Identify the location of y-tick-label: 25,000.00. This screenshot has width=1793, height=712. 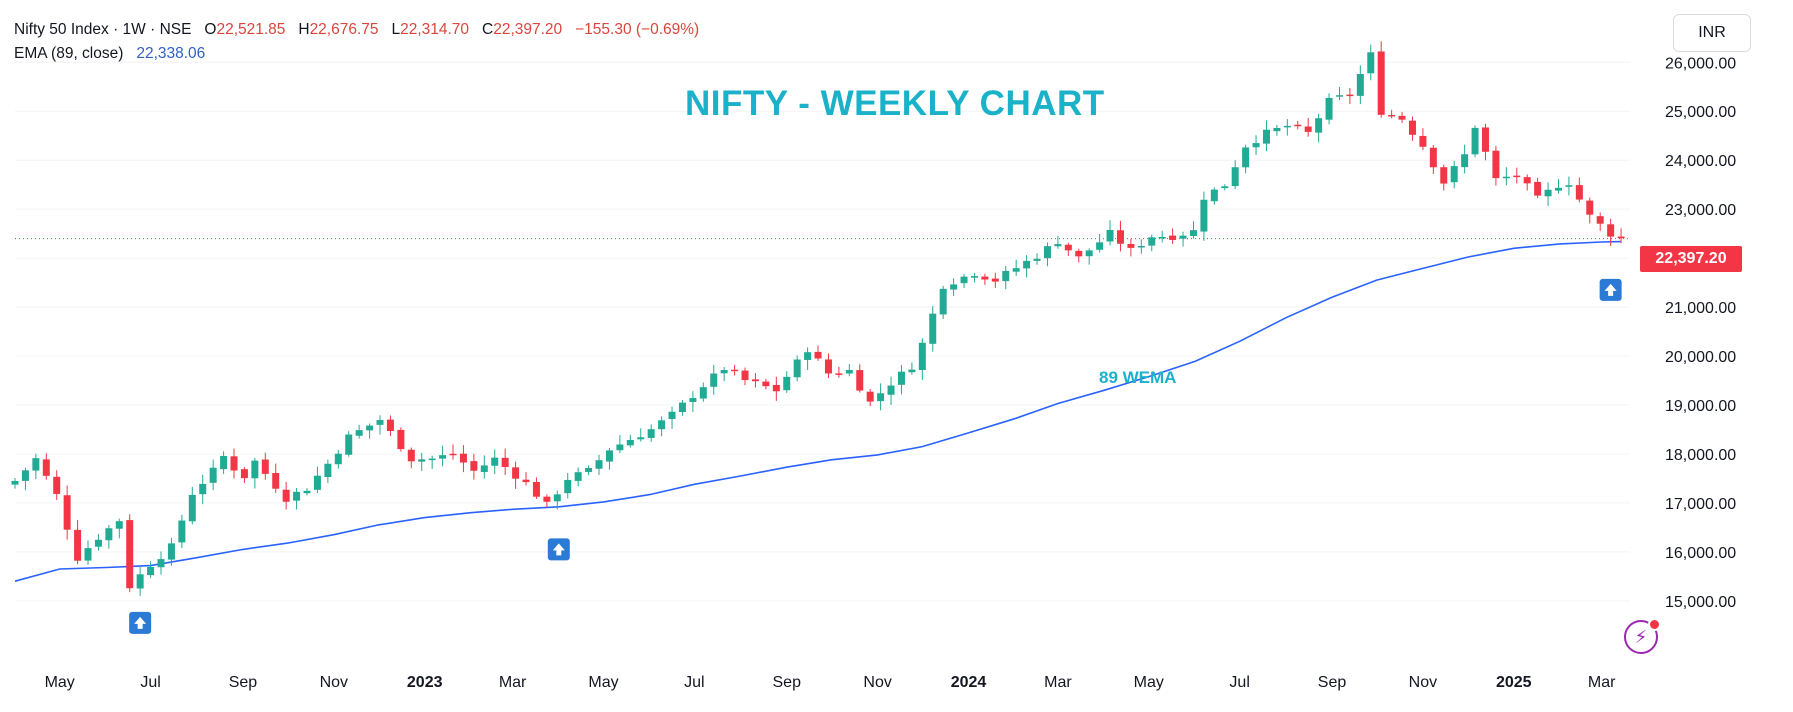
(1700, 112).